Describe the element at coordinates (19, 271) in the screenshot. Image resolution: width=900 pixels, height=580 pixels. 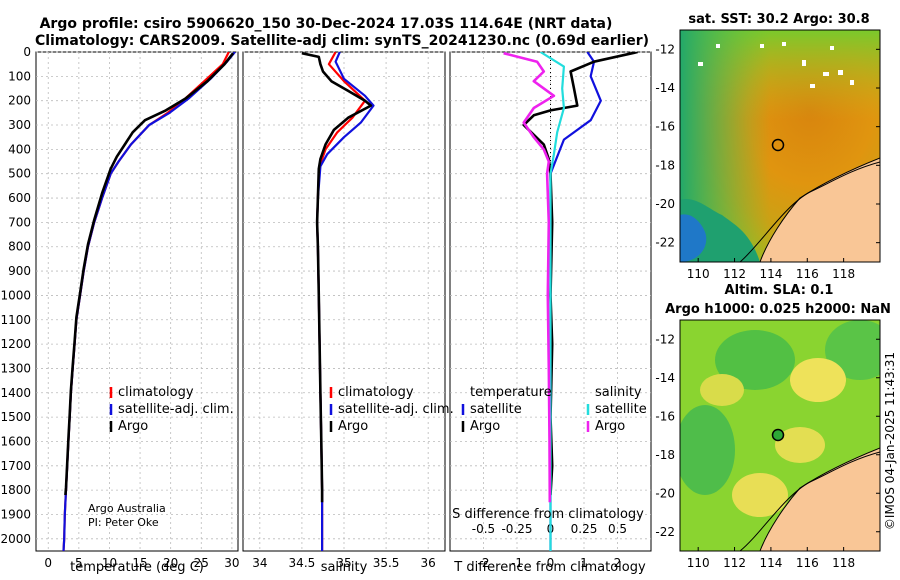
I see `depth-tick-label: 900` at that location.